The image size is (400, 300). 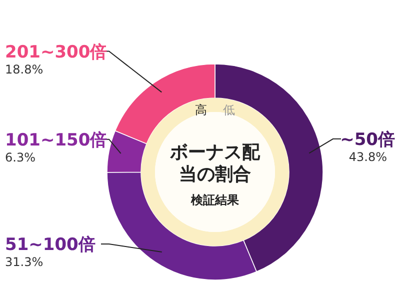 I want to click on text: 検証結果, so click(x=215, y=200).